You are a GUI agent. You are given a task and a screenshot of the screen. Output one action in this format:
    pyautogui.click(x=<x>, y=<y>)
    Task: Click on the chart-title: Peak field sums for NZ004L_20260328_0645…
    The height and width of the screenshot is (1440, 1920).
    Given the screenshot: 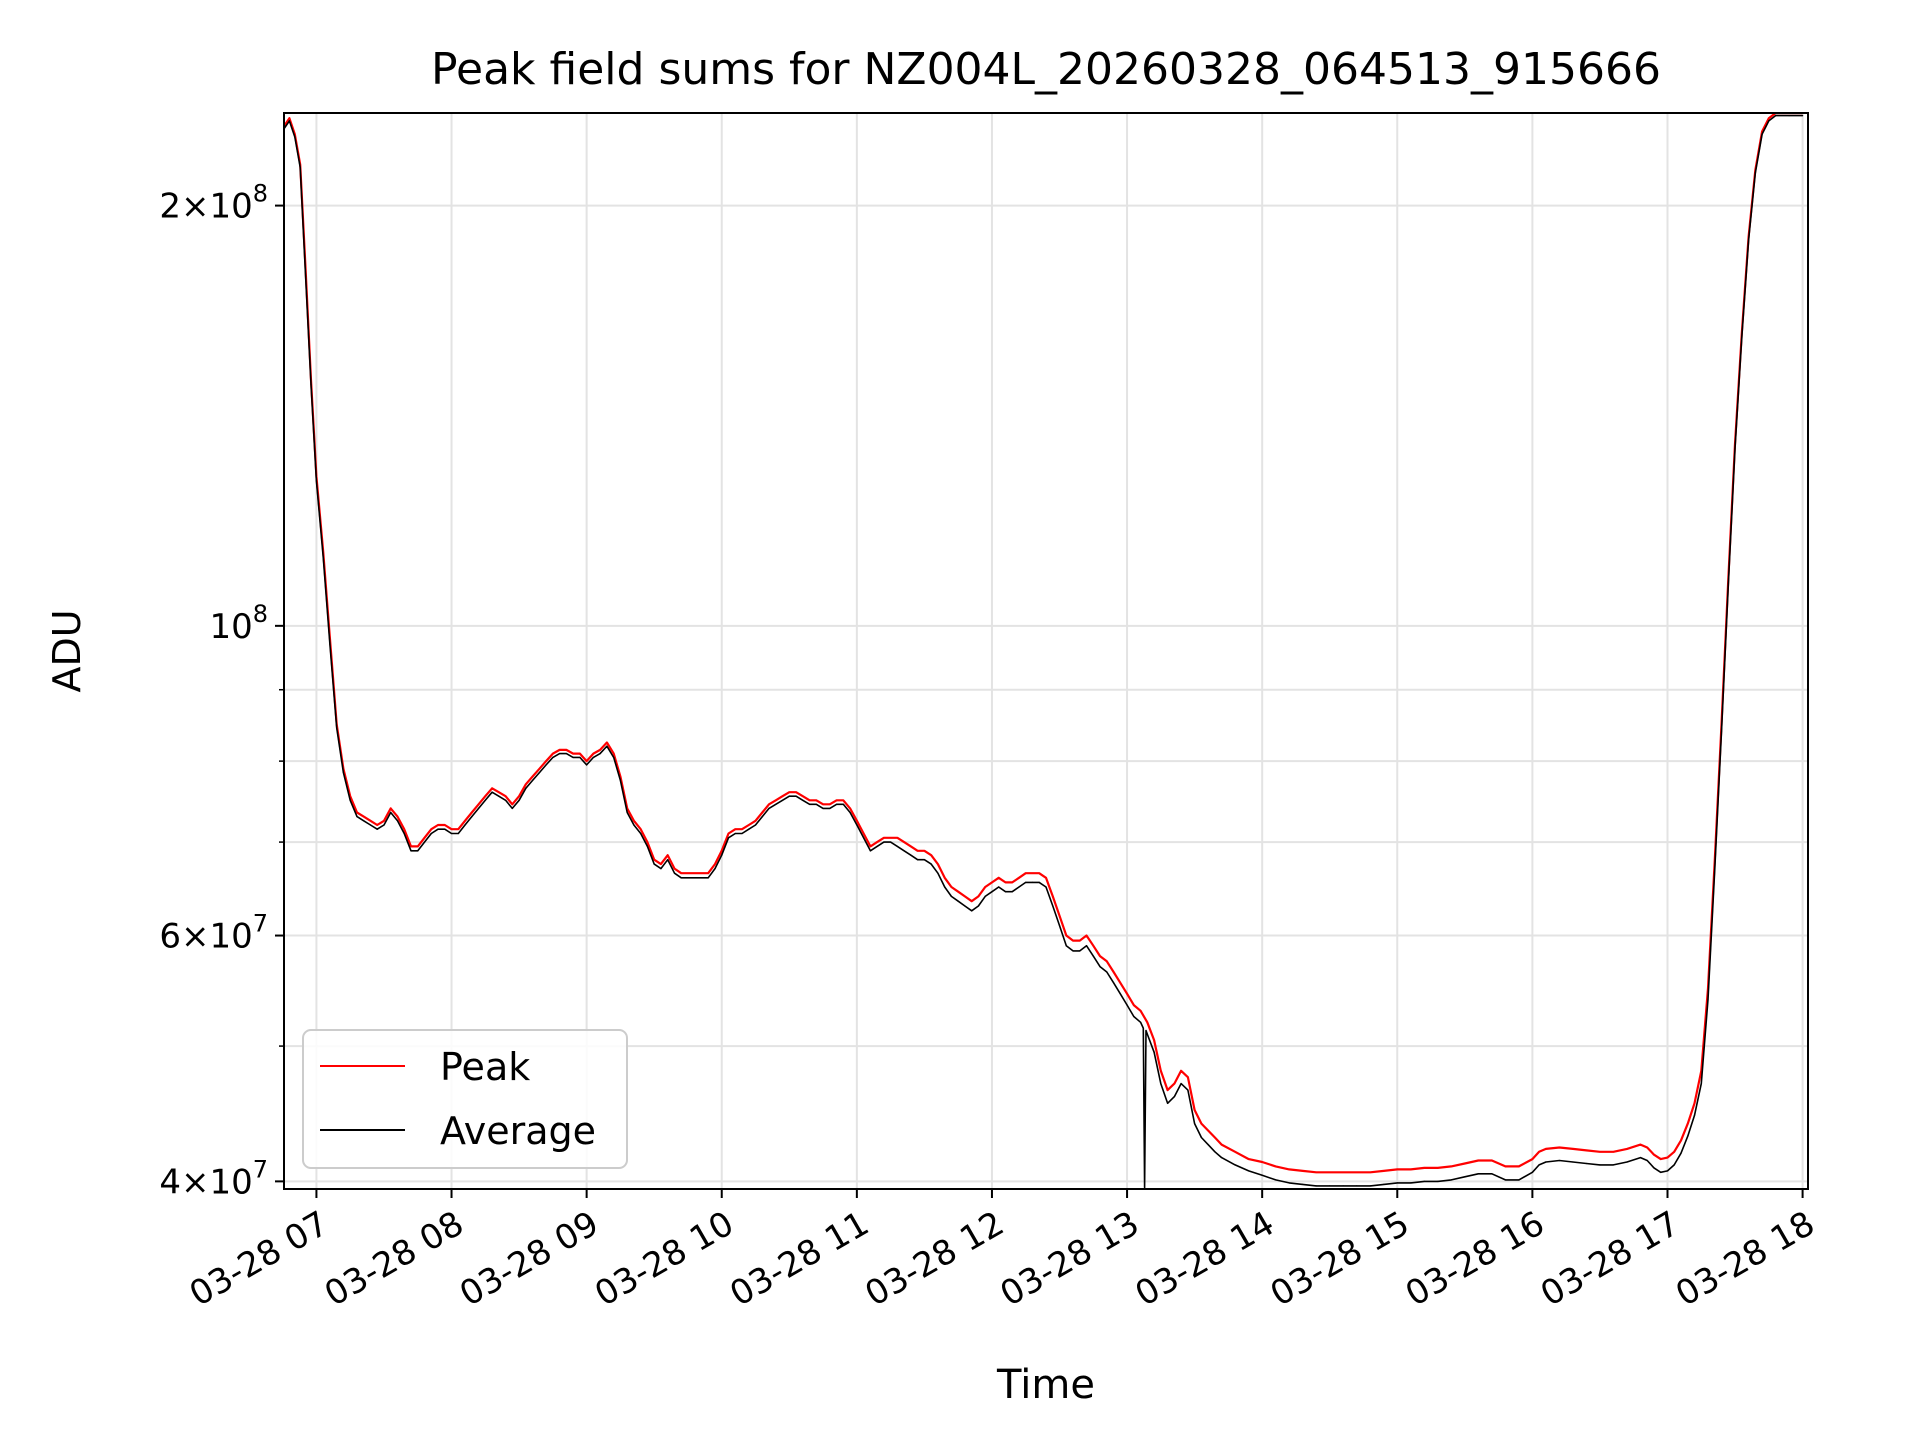 What is the action you would take?
    pyautogui.click(x=1046, y=69)
    